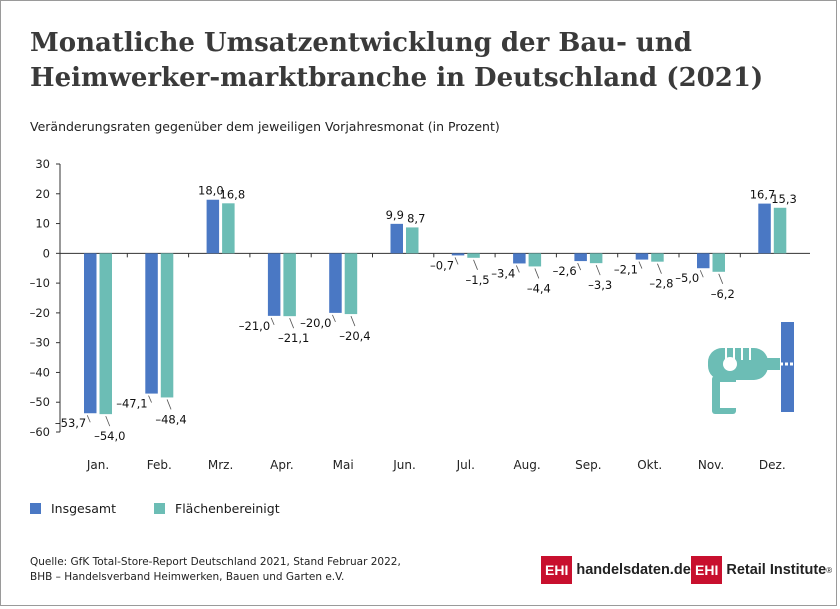 The height and width of the screenshot is (609, 840). I want to click on logo-retail-institute: EHI Retail Institute ®, so click(761, 570).